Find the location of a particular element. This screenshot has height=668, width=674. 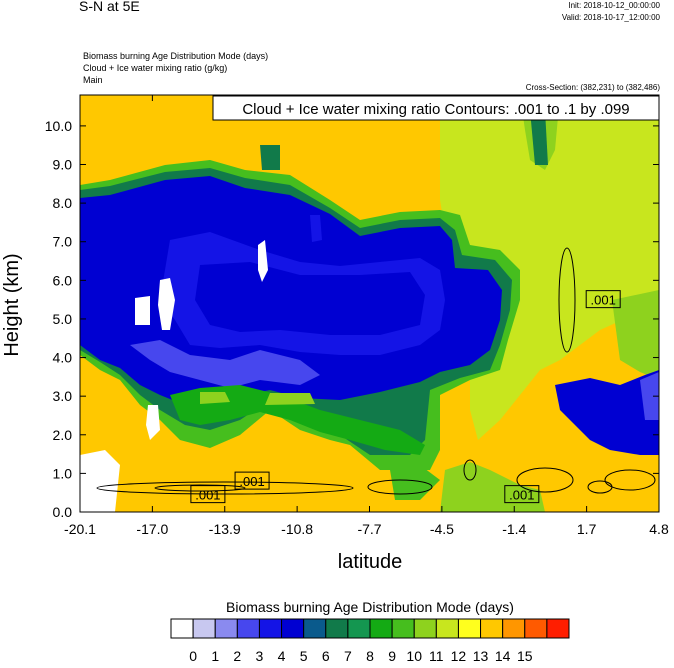

colorbar-label: 15 is located at coordinates (525, 656).